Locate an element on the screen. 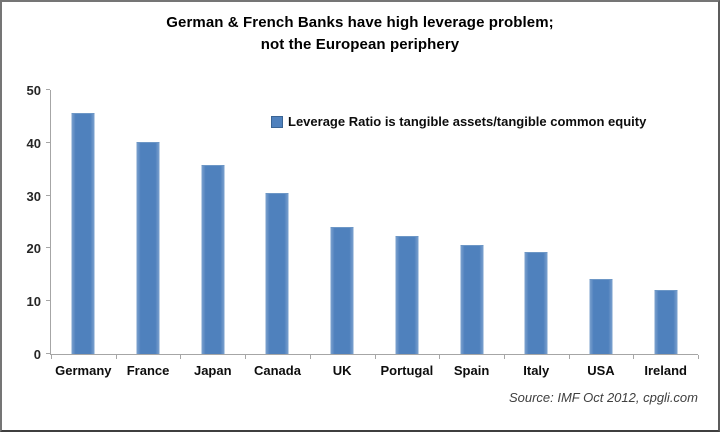 Image resolution: width=720 pixels, height=432 pixels. y-axis-tick-label: 0 is located at coordinates (37, 354).